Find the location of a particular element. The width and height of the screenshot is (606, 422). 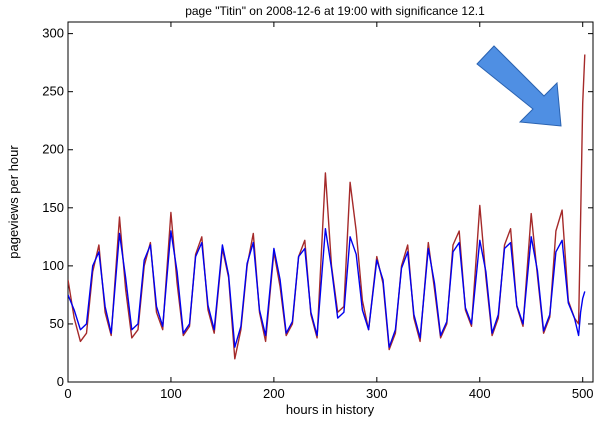

x-tick-label: 200 is located at coordinates (274, 393).